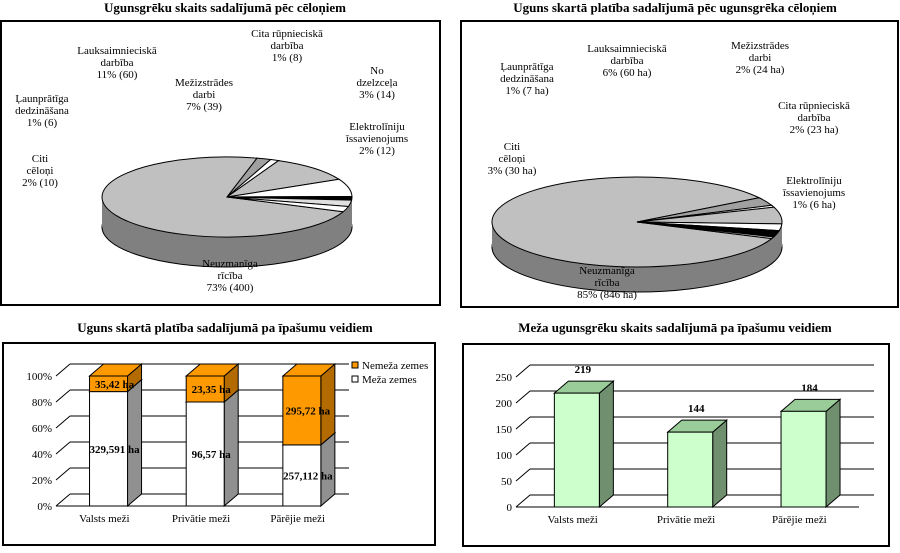 The width and height of the screenshot is (900, 553). Describe the element at coordinates (212, 390) in the screenshot. I see `data-label: 23,35 ha` at that location.